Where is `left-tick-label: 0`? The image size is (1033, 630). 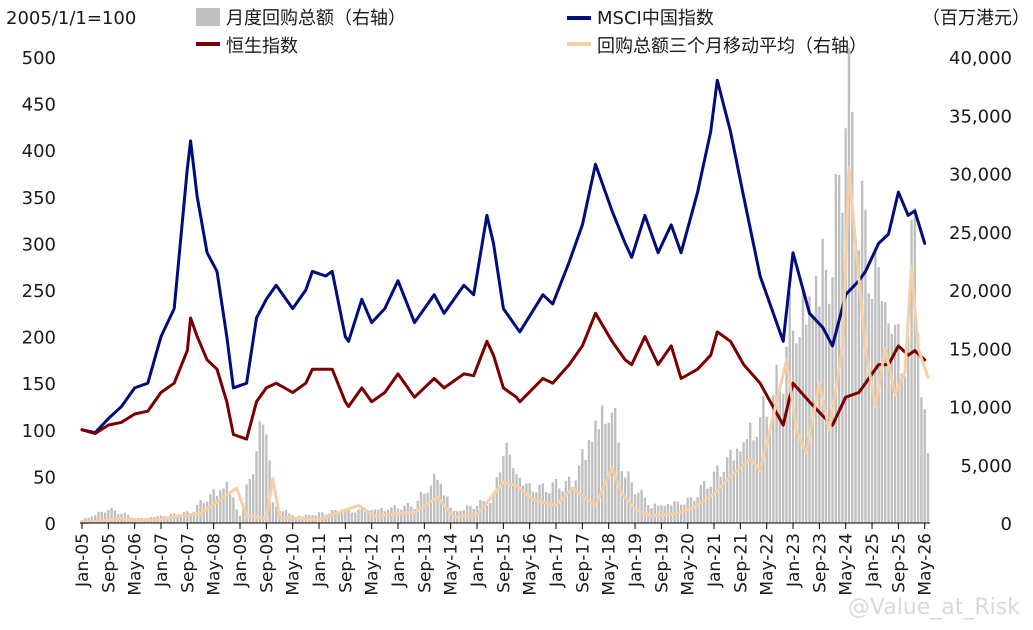
left-tick-label: 0 is located at coordinates (50, 524).